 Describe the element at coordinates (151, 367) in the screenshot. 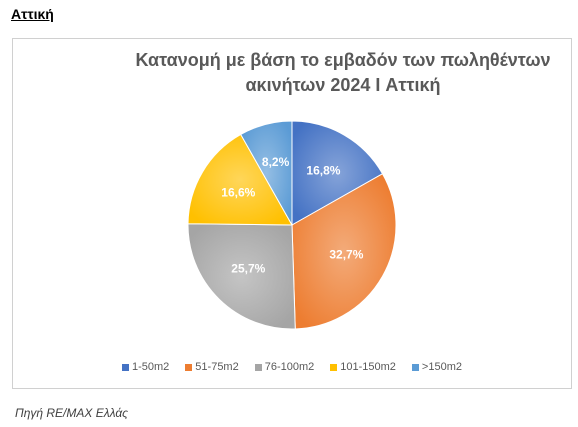

I see `legend-label: 1-50m2` at that location.